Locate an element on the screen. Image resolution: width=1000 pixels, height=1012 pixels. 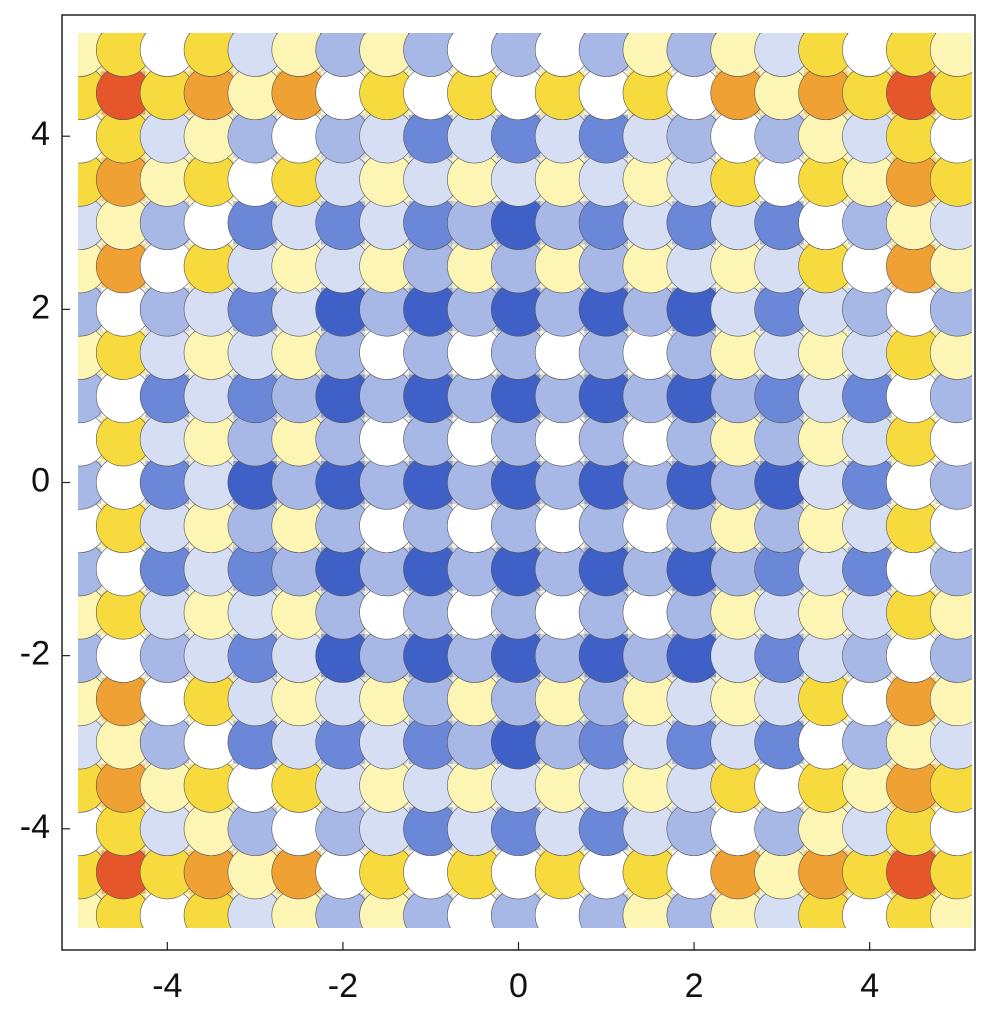
x-tick-label: -4 is located at coordinates (167, 986).